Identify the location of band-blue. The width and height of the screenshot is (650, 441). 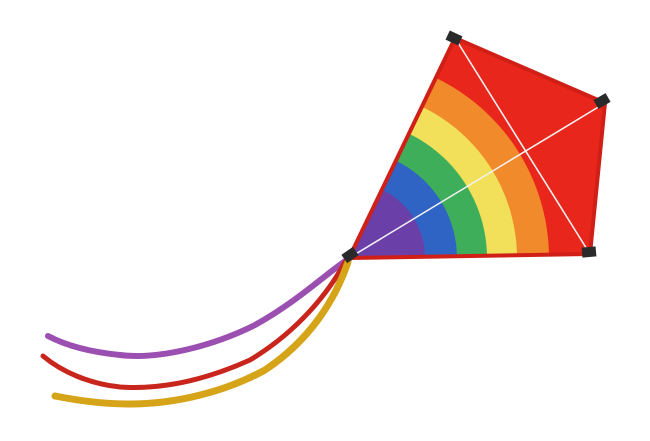
(403, 204).